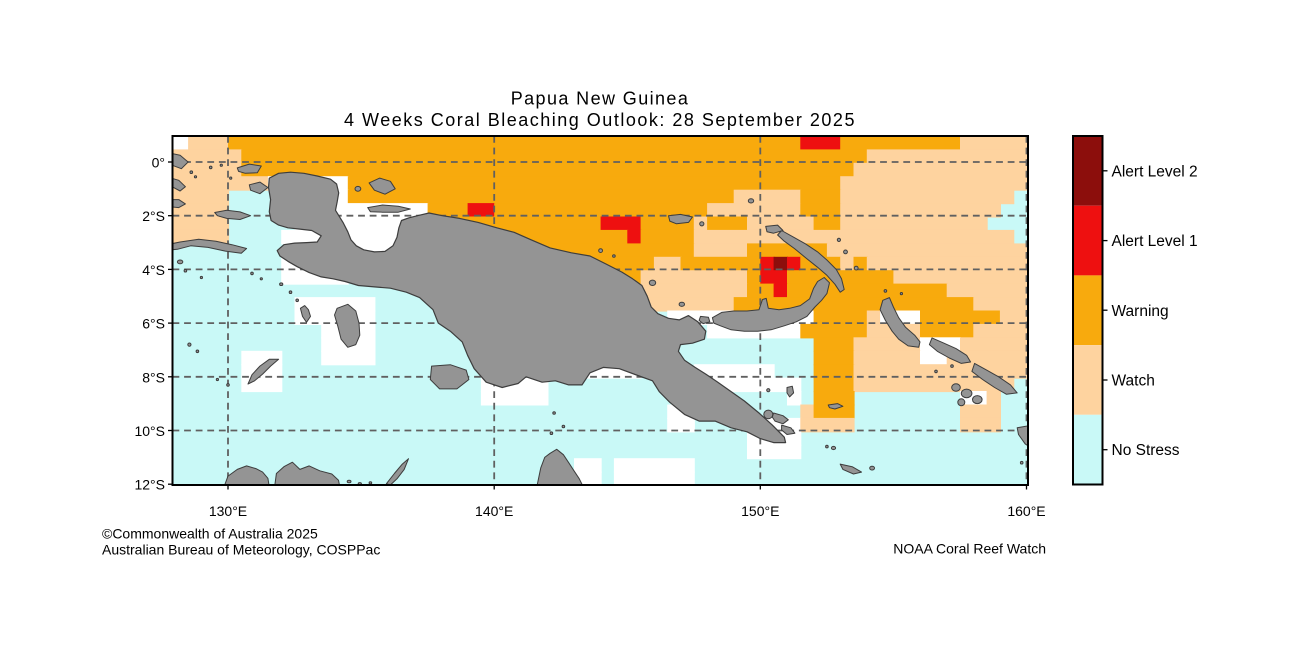  I want to click on svg-text: 130°E, so click(228, 511).